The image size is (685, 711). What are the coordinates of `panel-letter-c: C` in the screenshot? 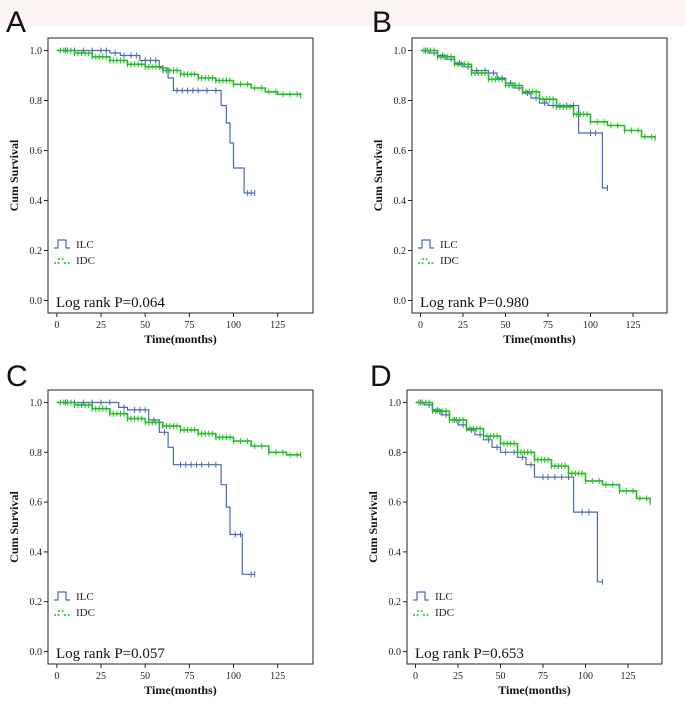 It's located at (17, 376).